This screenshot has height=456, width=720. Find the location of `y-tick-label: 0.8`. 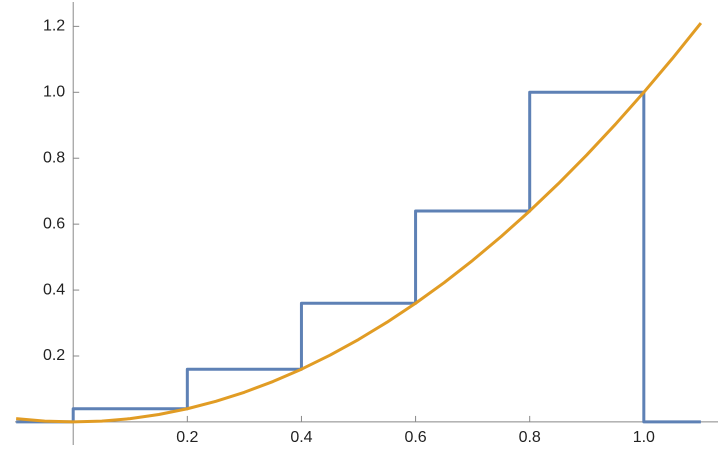

y-tick-label: 0.8 is located at coordinates (54, 157).